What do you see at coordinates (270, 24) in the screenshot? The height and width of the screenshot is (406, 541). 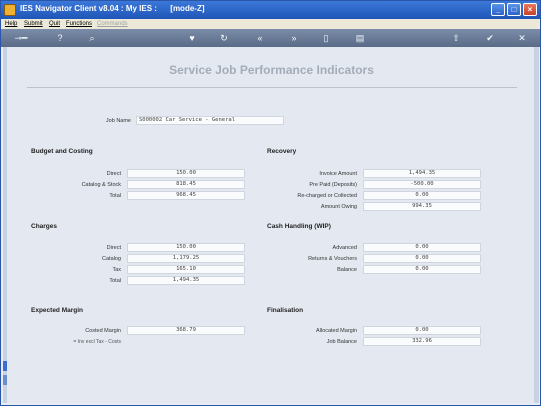 I see `menu-bar: Help Submit Quit Functions Commands` at bounding box center [270, 24].